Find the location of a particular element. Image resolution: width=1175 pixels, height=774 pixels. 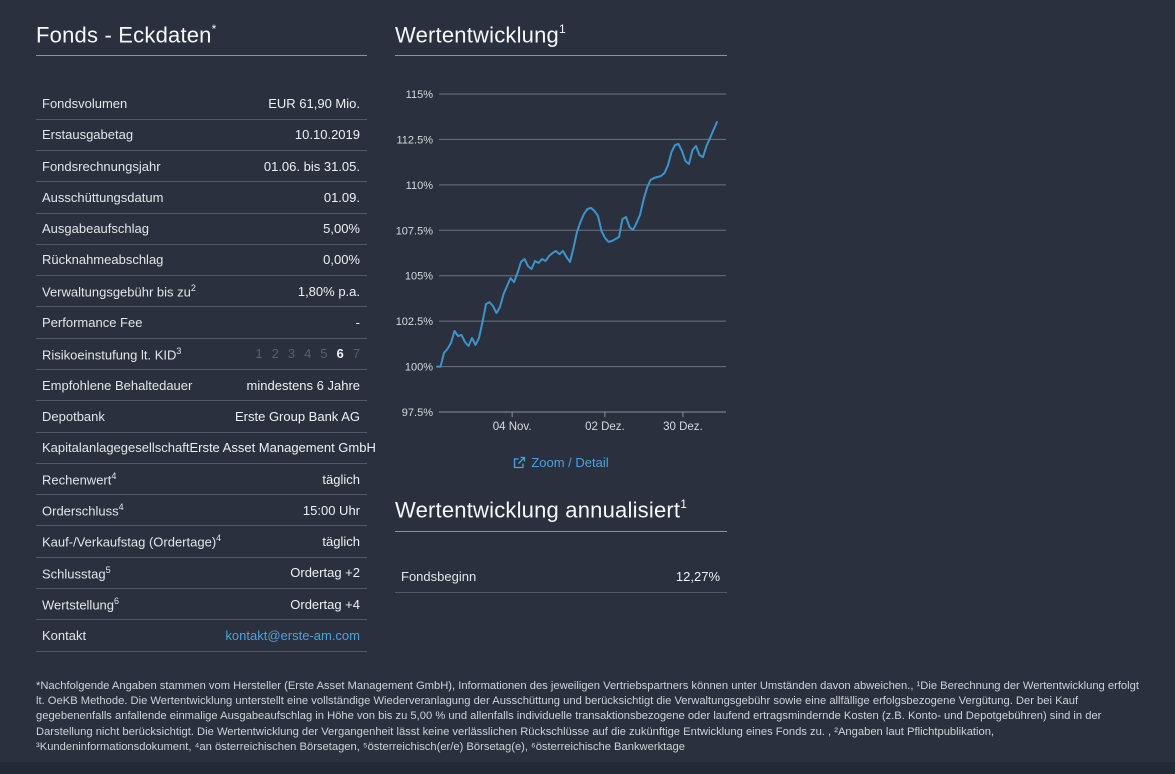

y-axis-tick-label: 100% is located at coordinates (419, 368).